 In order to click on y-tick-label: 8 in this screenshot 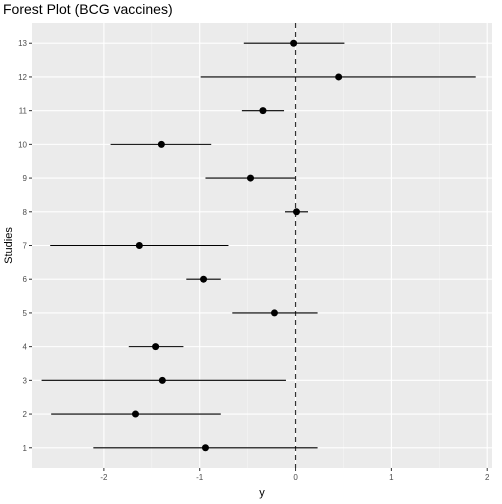, I will do `click(25, 212)`.